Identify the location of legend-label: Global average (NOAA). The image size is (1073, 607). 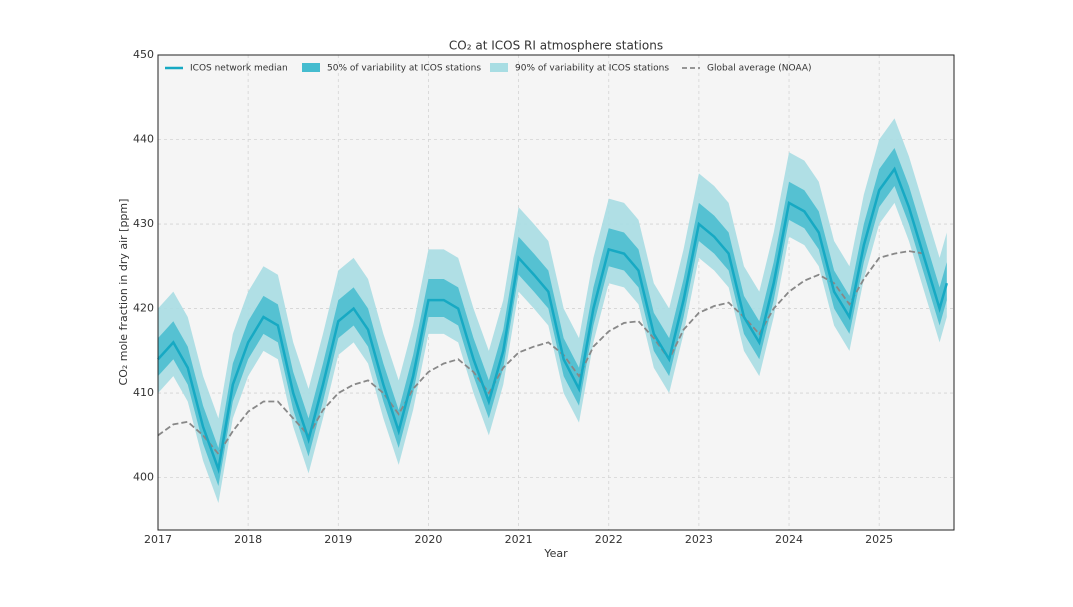
(759, 69).